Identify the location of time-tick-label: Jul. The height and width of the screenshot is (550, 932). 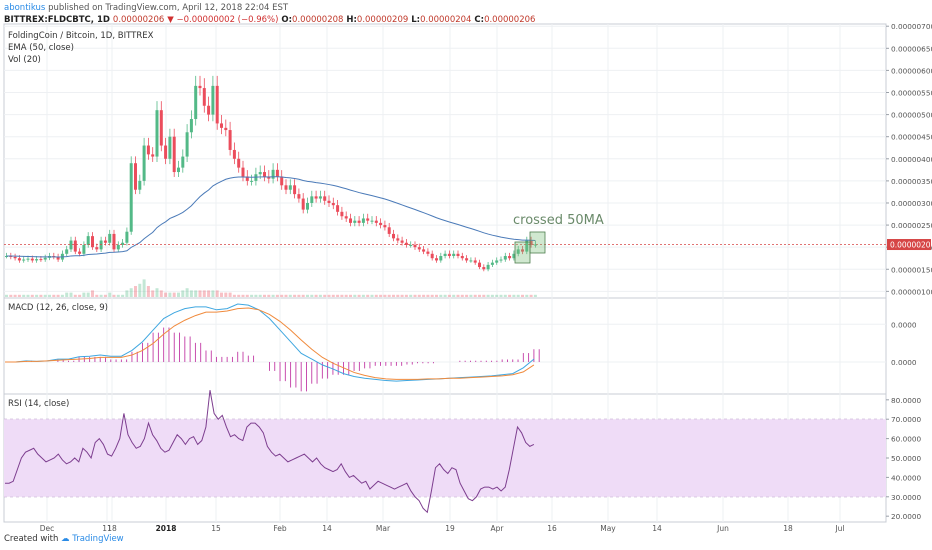
(839, 528).